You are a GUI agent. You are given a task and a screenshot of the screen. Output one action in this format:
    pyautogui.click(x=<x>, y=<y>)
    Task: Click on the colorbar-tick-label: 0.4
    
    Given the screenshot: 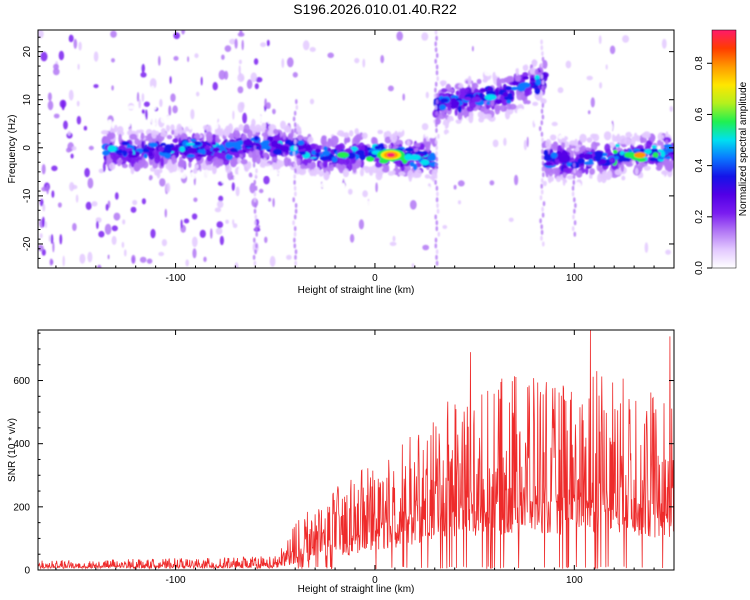 What is the action you would take?
    pyautogui.click(x=699, y=165)
    